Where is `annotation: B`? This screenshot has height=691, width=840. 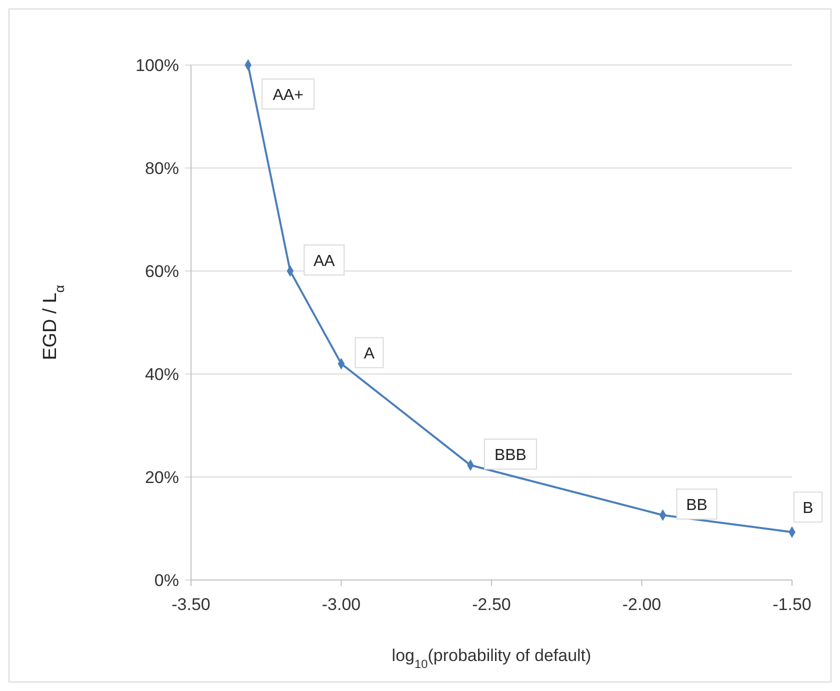
annotation: B is located at coordinates (808, 509).